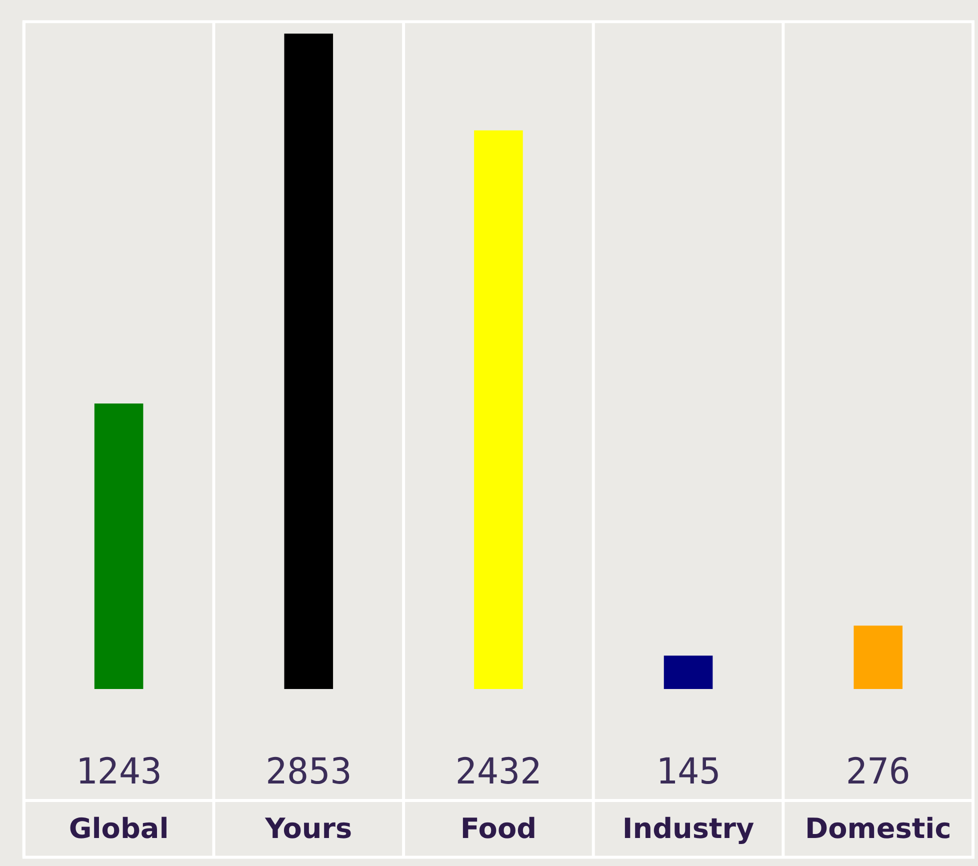 This screenshot has width=978, height=866. I want to click on data-label: 1243, so click(119, 772).